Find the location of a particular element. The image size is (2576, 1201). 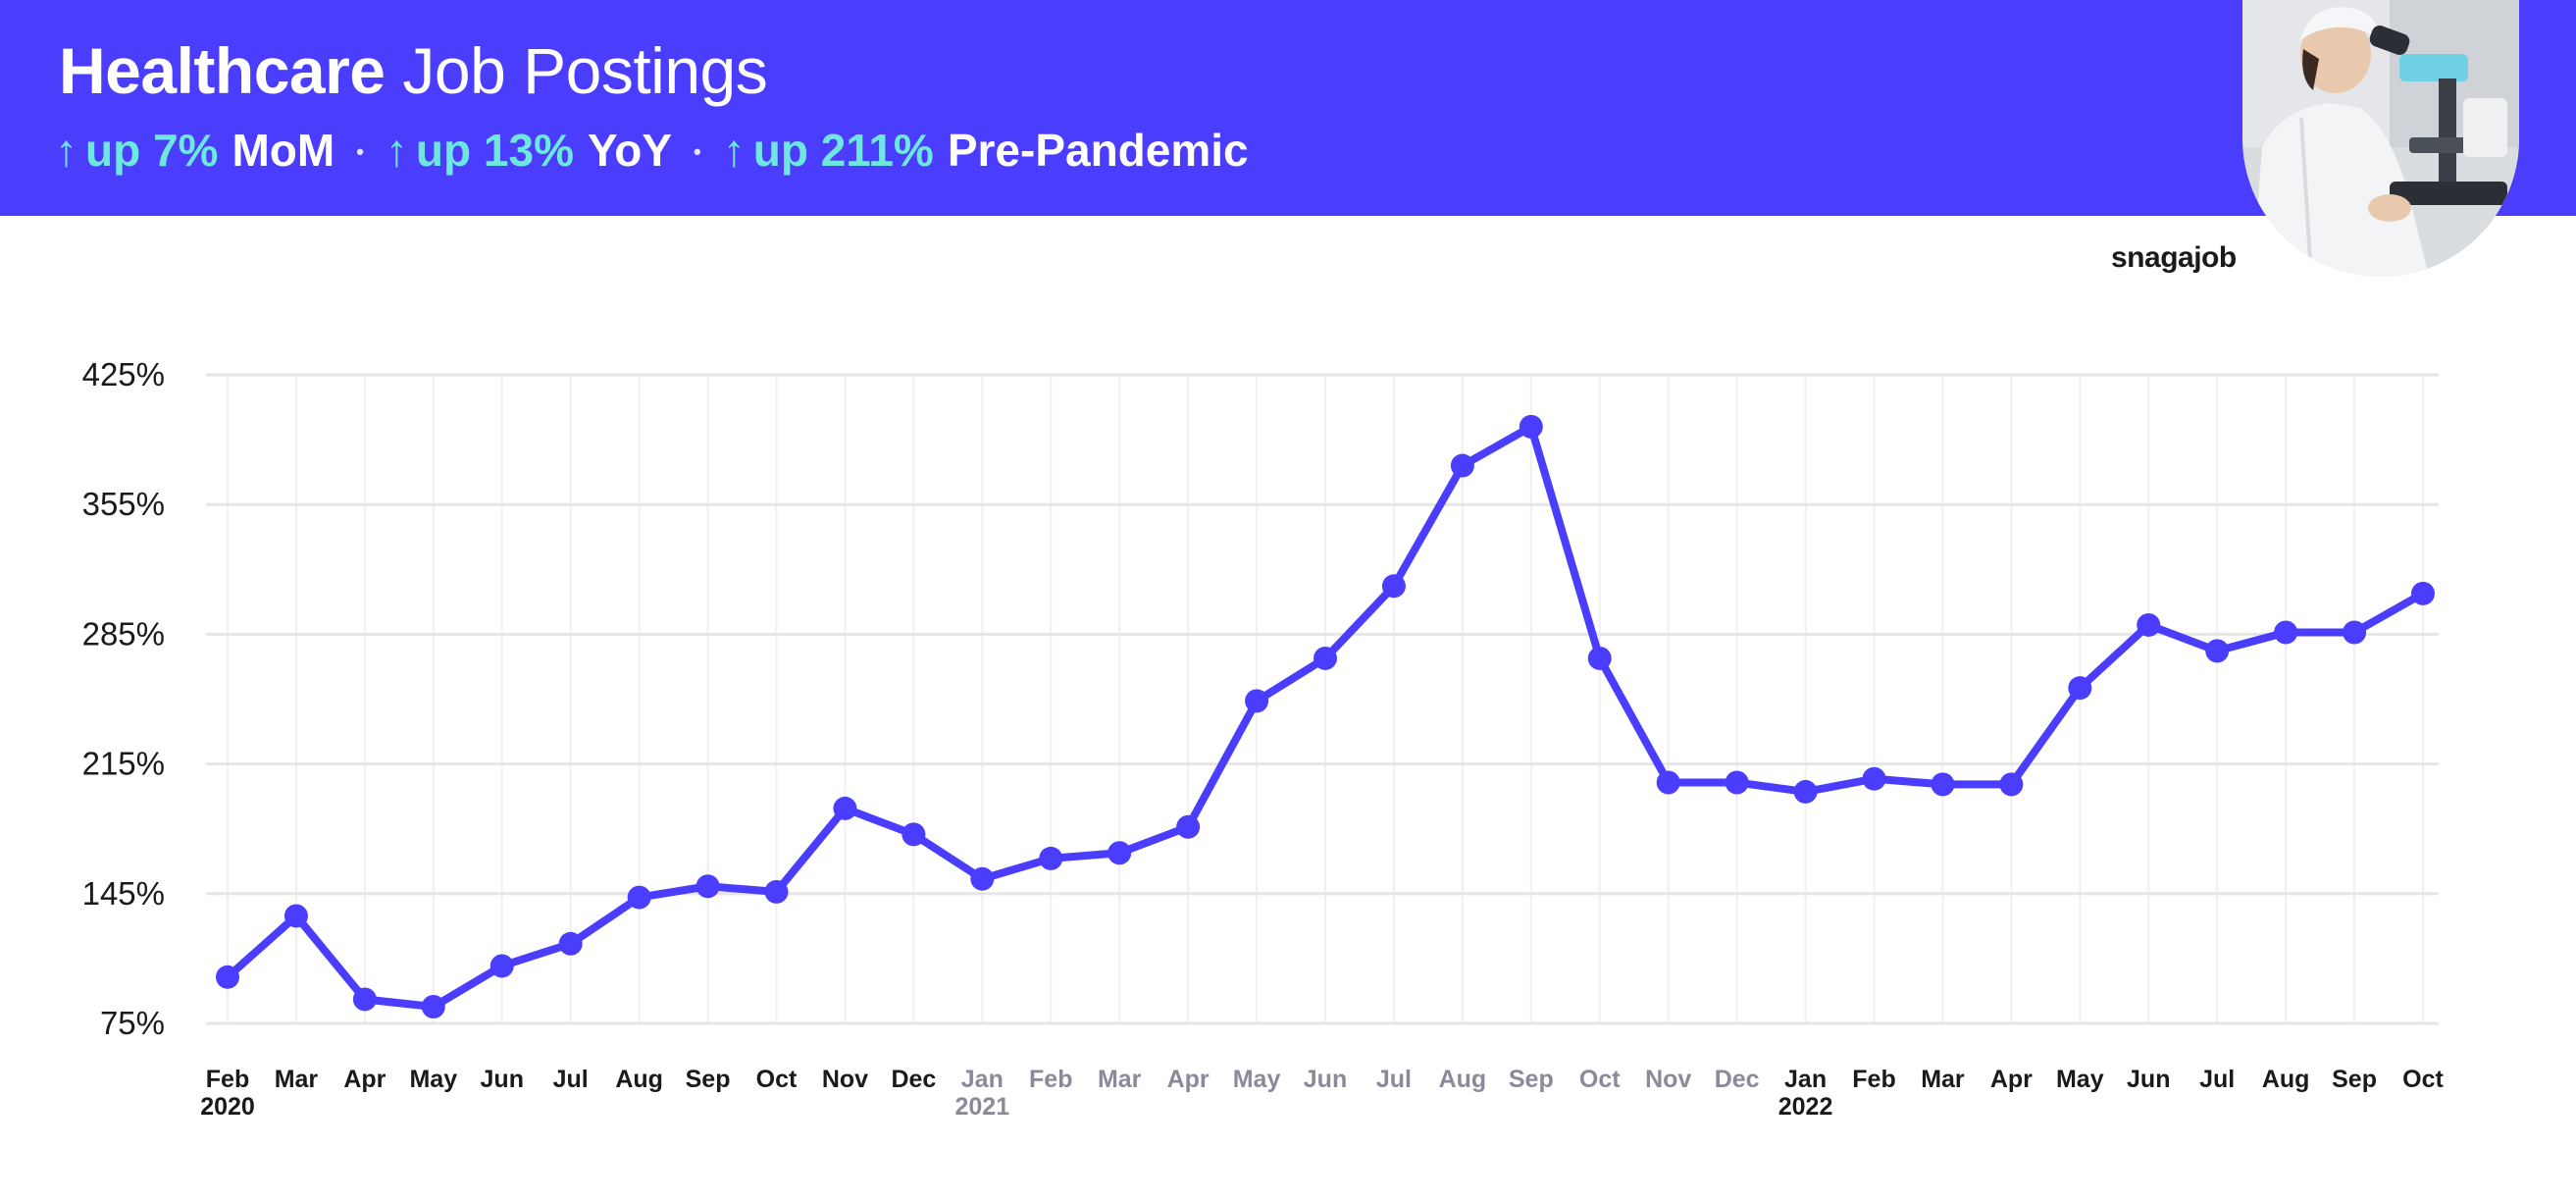

stat-pre-pandemic: ↑ up 211% Pre-Pandemic is located at coordinates (986, 150).